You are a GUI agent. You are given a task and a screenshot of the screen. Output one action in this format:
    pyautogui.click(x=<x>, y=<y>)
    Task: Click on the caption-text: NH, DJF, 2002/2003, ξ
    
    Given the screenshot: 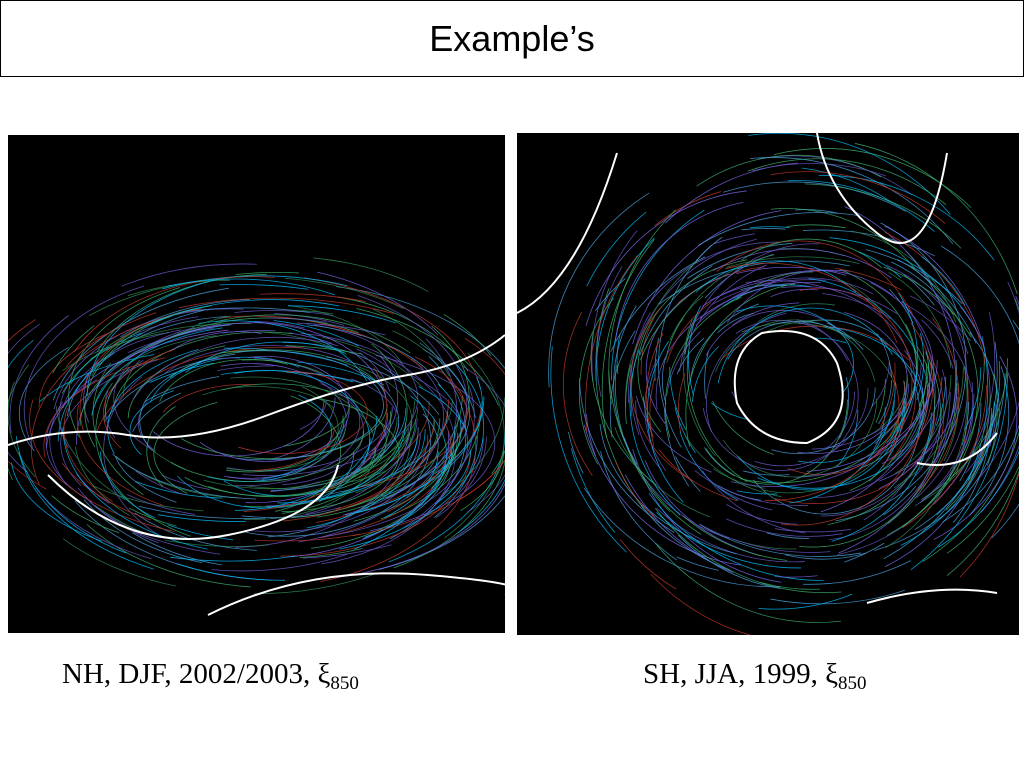 What is the action you would take?
    pyautogui.click(x=196, y=674)
    